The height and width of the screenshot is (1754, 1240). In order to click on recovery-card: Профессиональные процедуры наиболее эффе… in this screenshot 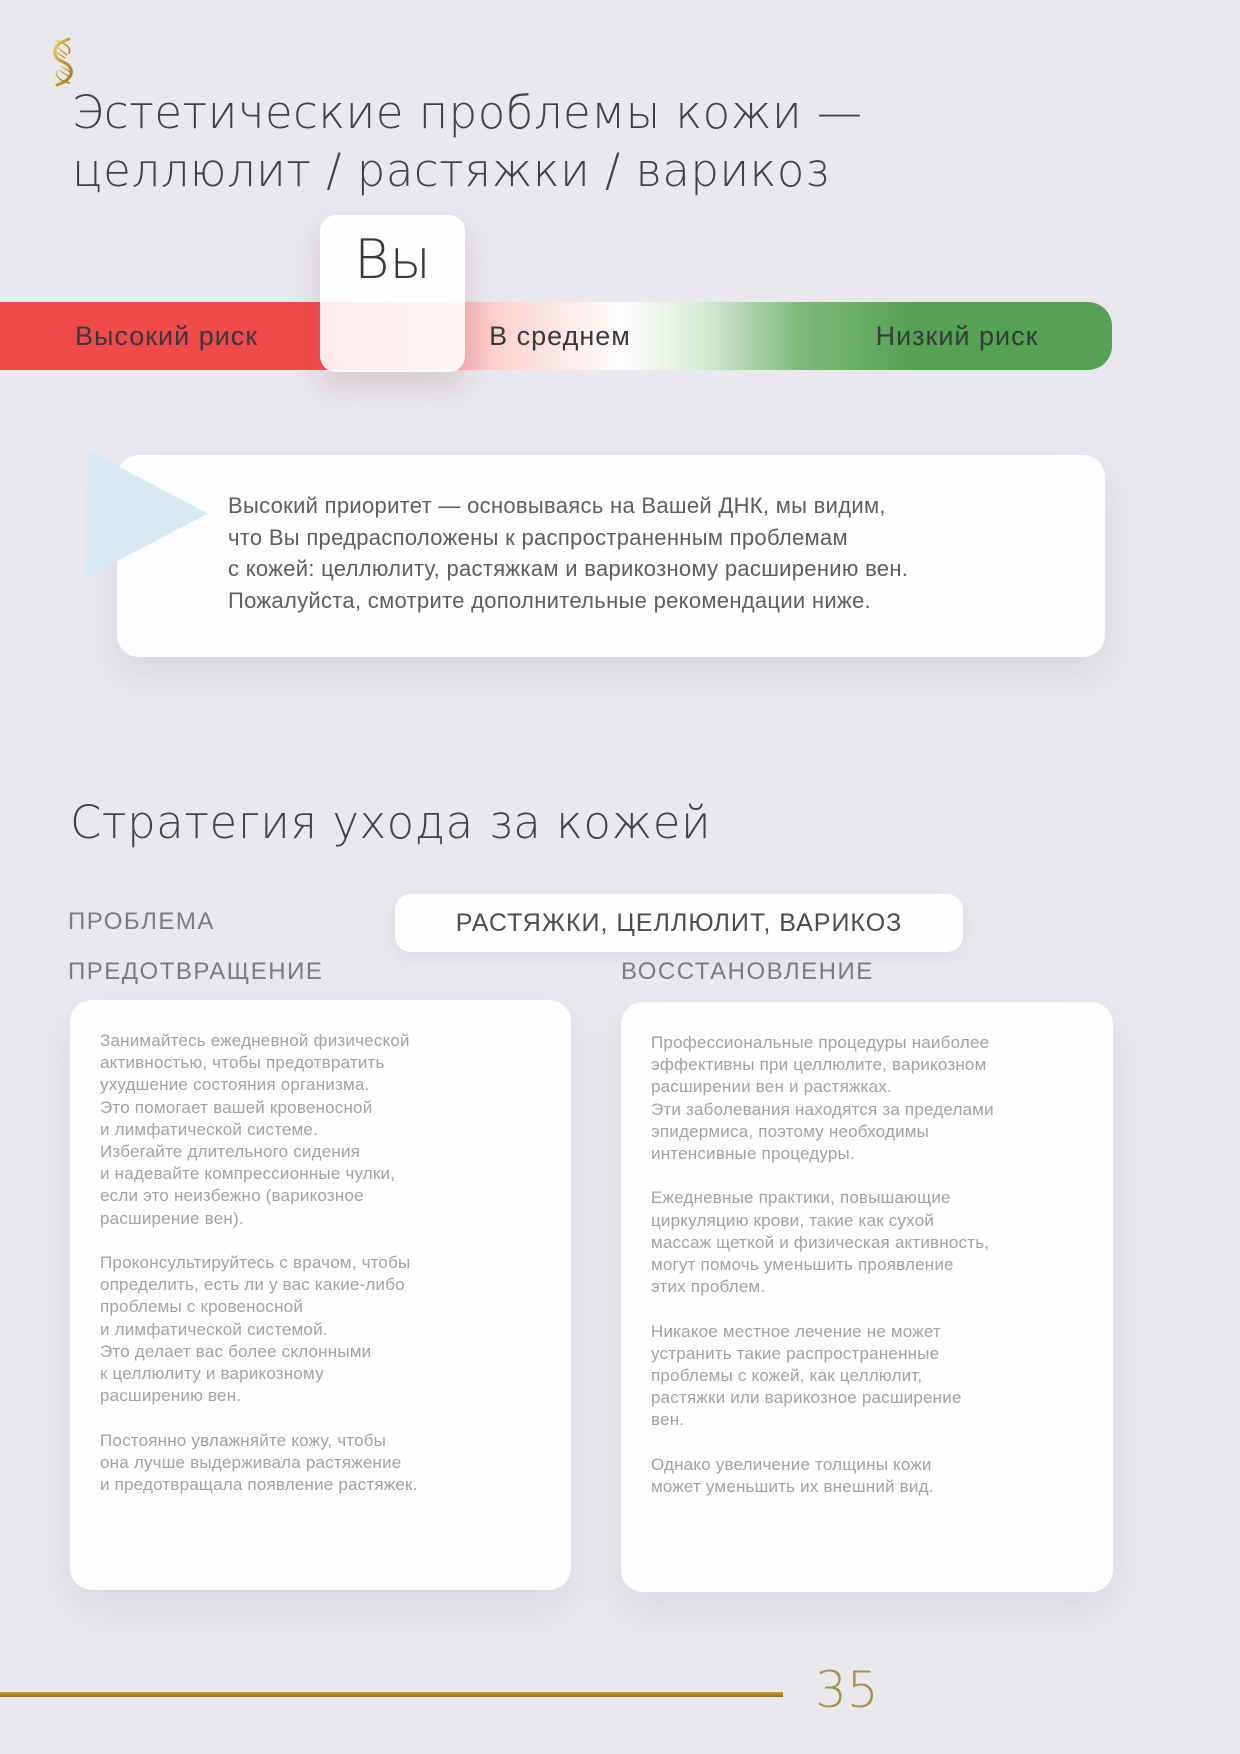, I will do `click(867, 1297)`.